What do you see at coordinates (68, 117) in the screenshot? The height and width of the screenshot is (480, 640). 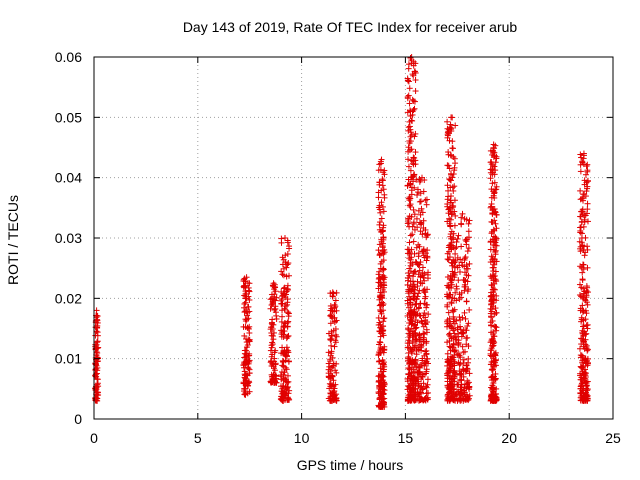 I see `y-tick-label: 0.05` at bounding box center [68, 117].